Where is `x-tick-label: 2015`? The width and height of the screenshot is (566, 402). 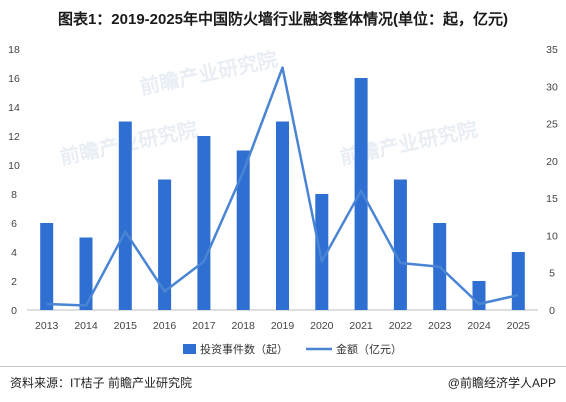
x-tick-label: 2015 is located at coordinates (126, 326).